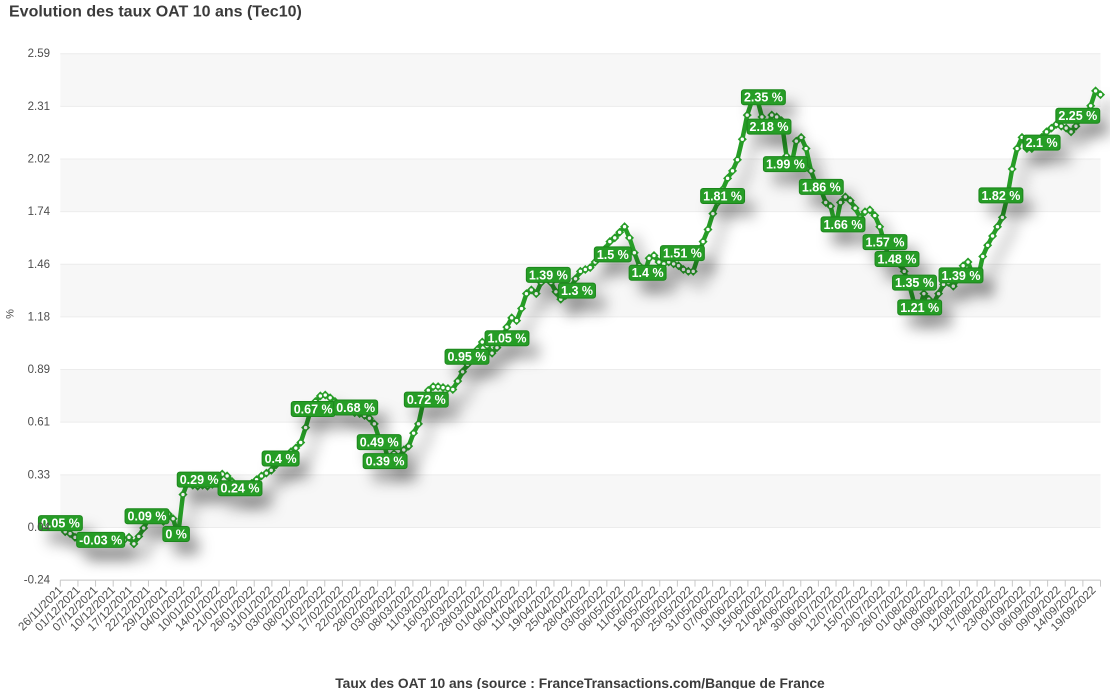 This screenshot has width=1110, height=694. I want to click on svg-text: 1.46, so click(39, 265).